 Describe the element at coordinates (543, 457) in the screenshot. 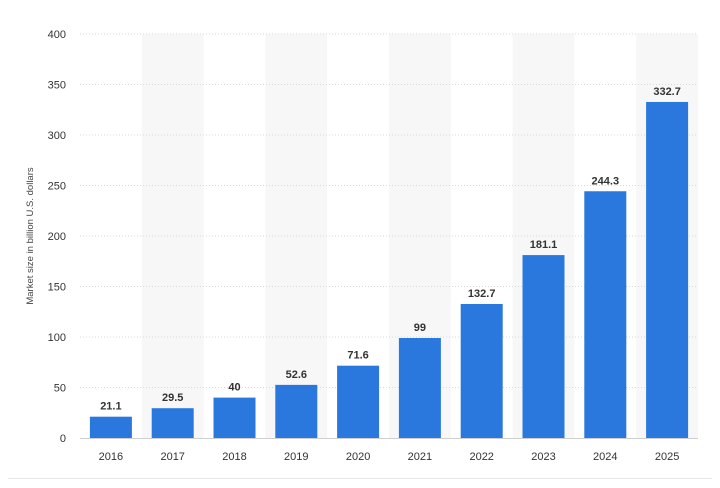

I see `x-tick-label: 2023` at that location.